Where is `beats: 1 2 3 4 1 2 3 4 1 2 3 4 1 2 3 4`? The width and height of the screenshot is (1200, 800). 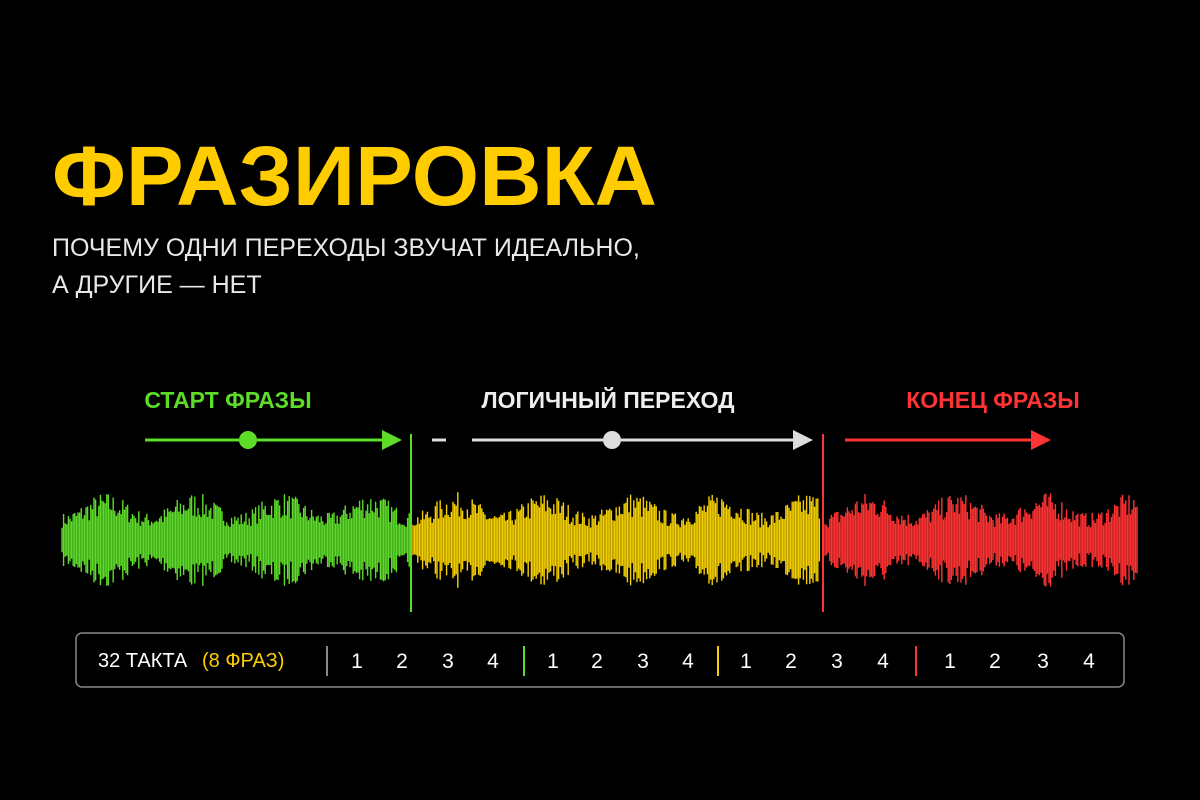 beats: 1 2 3 4 1 2 3 4 1 2 3 4 1 2 3 4 is located at coordinates (710, 661).